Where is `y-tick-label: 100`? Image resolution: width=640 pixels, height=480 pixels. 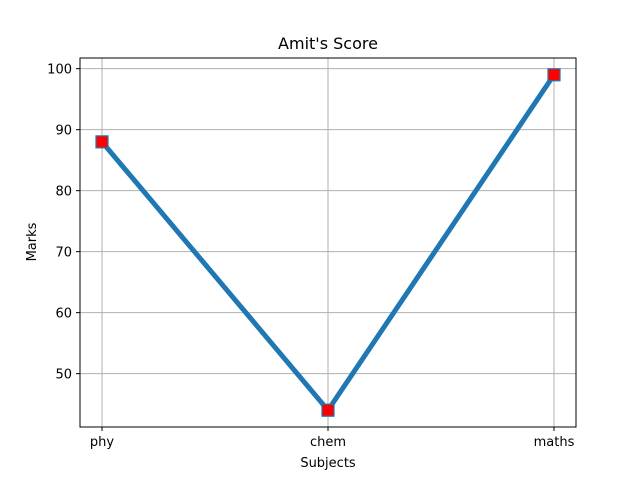 y-tick-label: 100 is located at coordinates (59, 70).